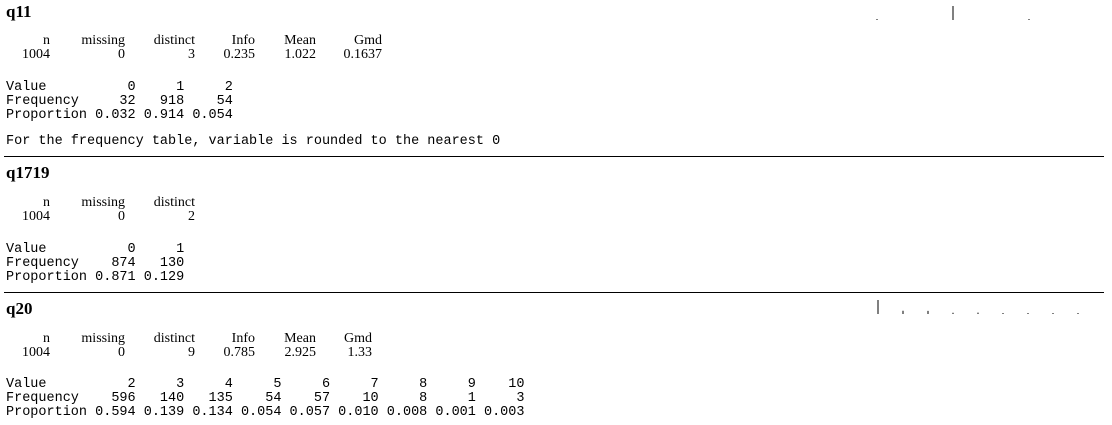 The width and height of the screenshot is (1112, 425). What do you see at coordinates (95, 277) in the screenshot?
I see `freq-table-proportion-row: Proportion 0.871 0.129` at bounding box center [95, 277].